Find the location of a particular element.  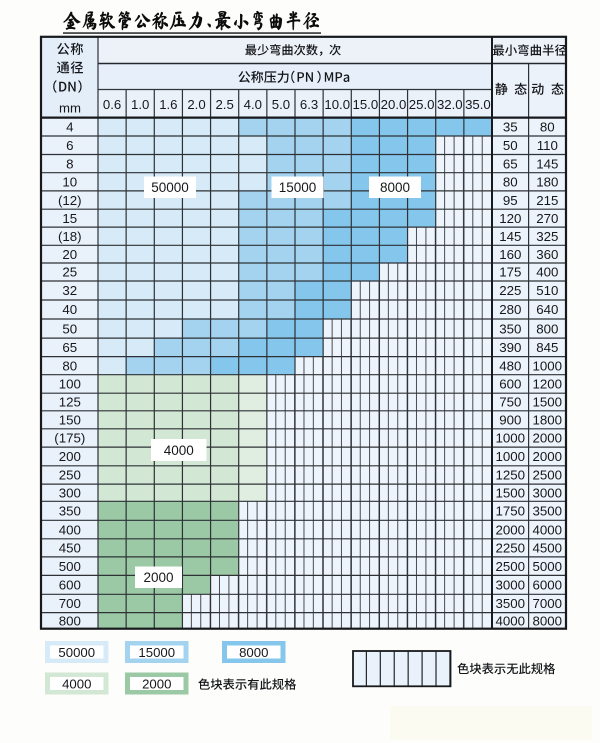

svg-text: 160 is located at coordinates (510, 254).